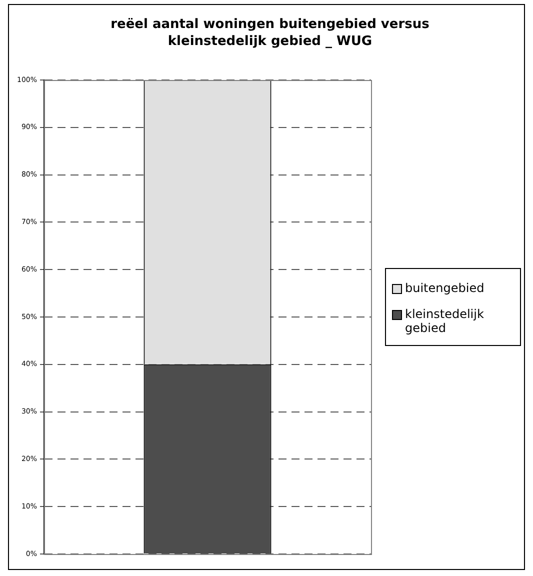 The image size is (533, 576). I want to click on legend-label: buitengebied, so click(444, 288).